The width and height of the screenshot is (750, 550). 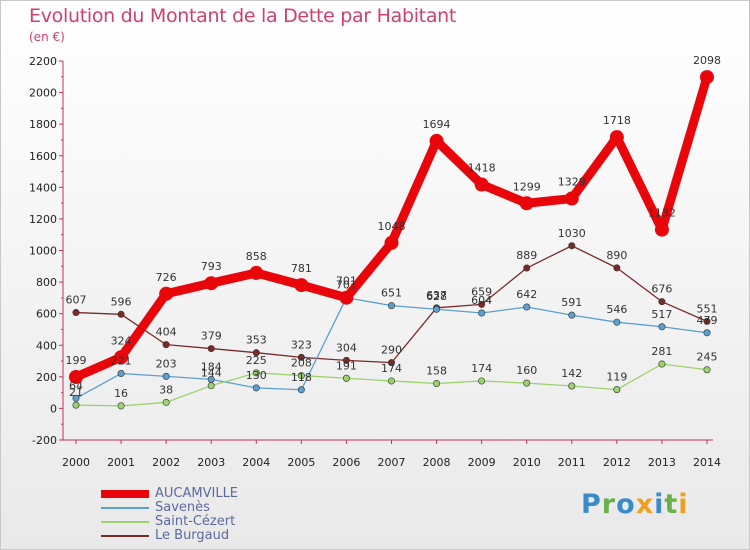 I want to click on data-label: 21, so click(x=76, y=392).